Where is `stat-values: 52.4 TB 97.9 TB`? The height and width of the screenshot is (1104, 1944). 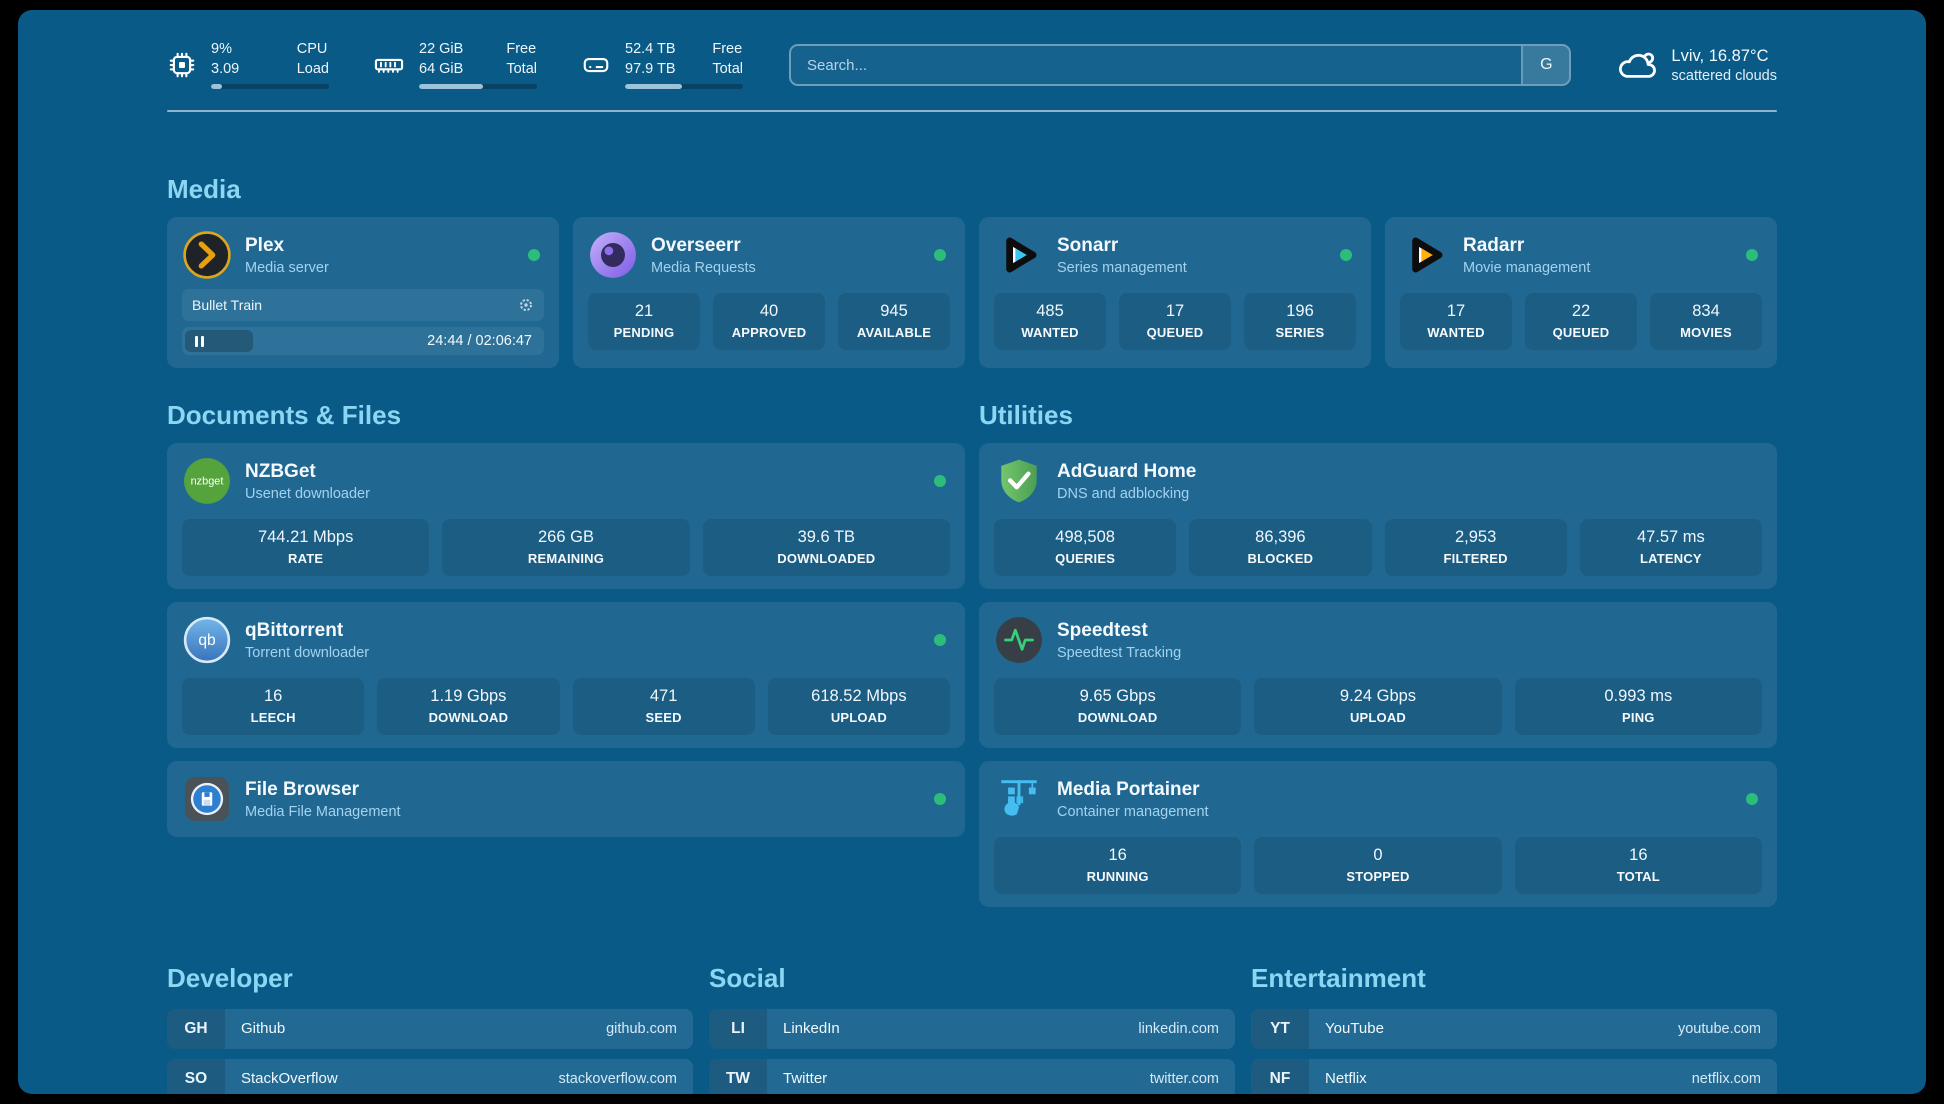 stat-values: 52.4 TB 97.9 TB is located at coordinates (650, 58).